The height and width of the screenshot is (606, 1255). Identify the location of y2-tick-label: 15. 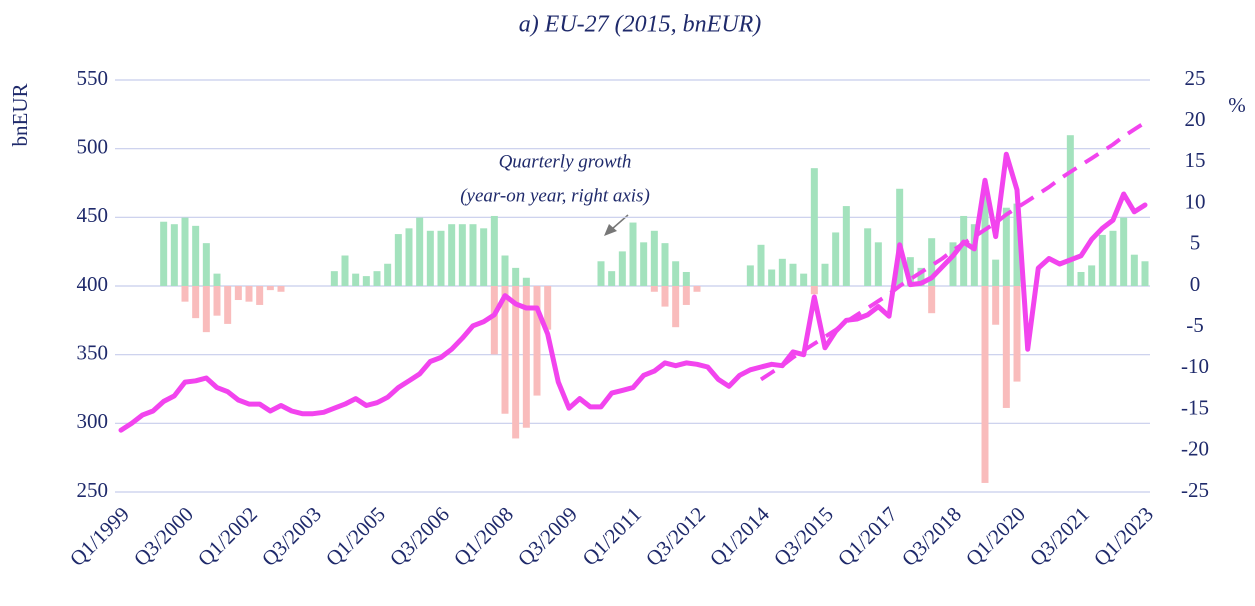
(1195, 160).